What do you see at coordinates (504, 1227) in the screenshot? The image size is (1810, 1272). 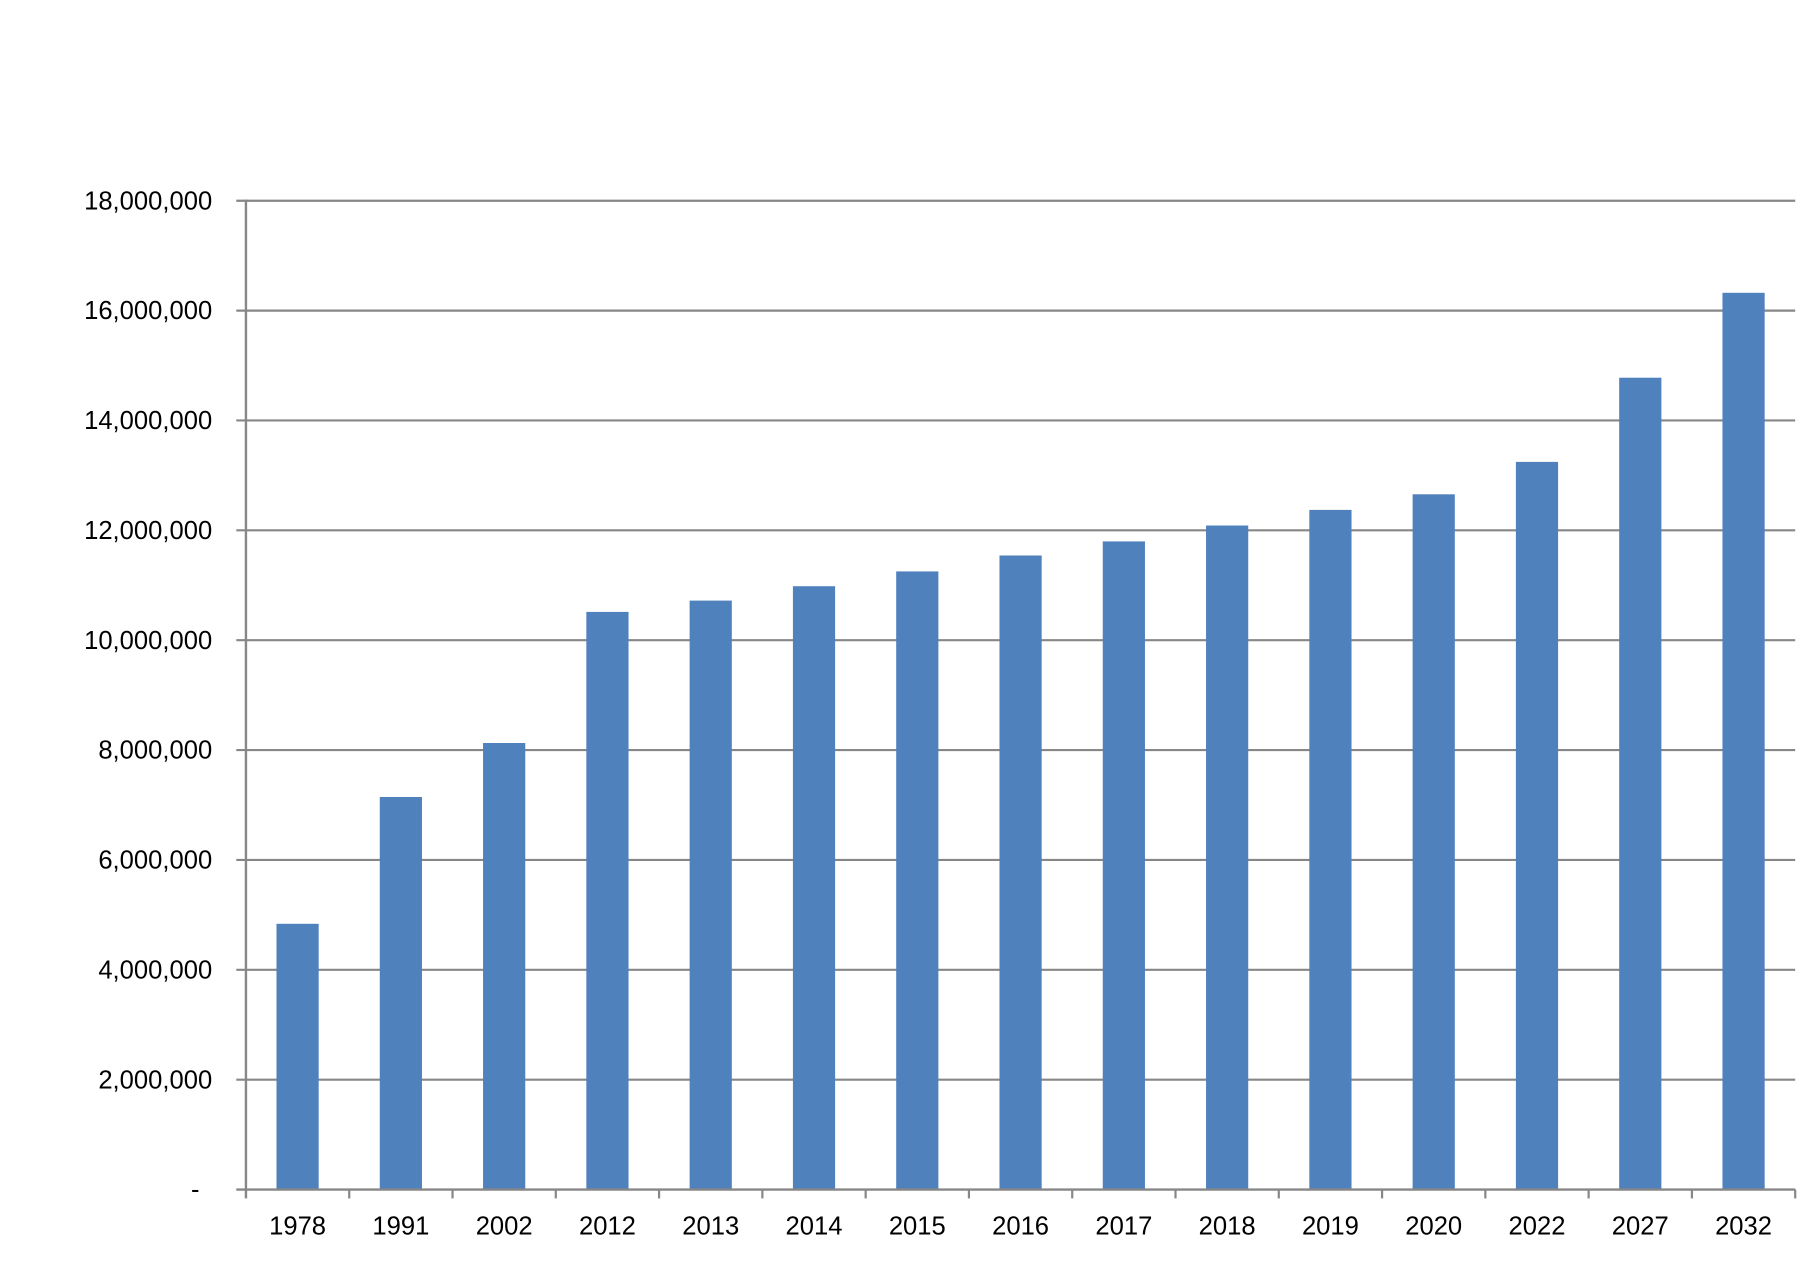 I see `svg-text: 2002` at bounding box center [504, 1227].